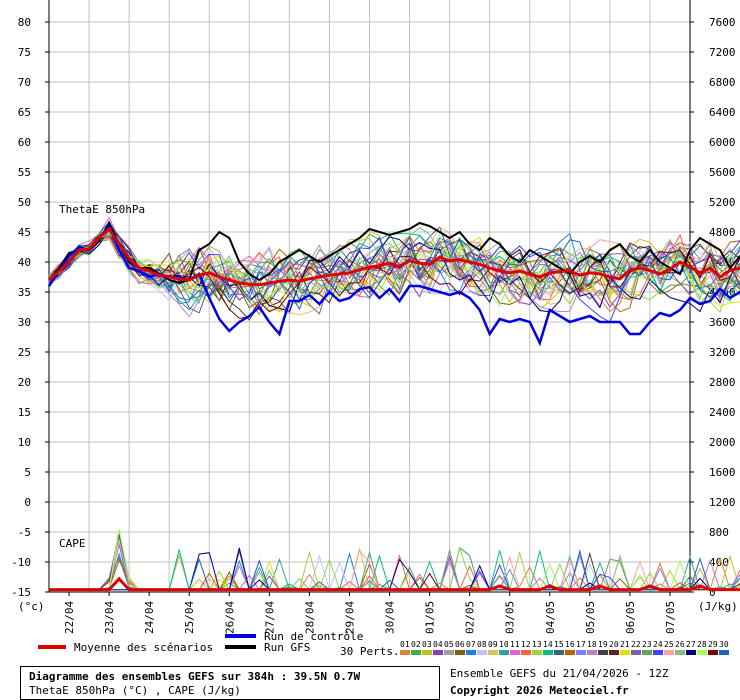  What do you see at coordinates (559, 673) in the screenshot?
I see `footer-run-info: Ensemble GEFS du 21/04/2026 - 12Z` at bounding box center [559, 673].